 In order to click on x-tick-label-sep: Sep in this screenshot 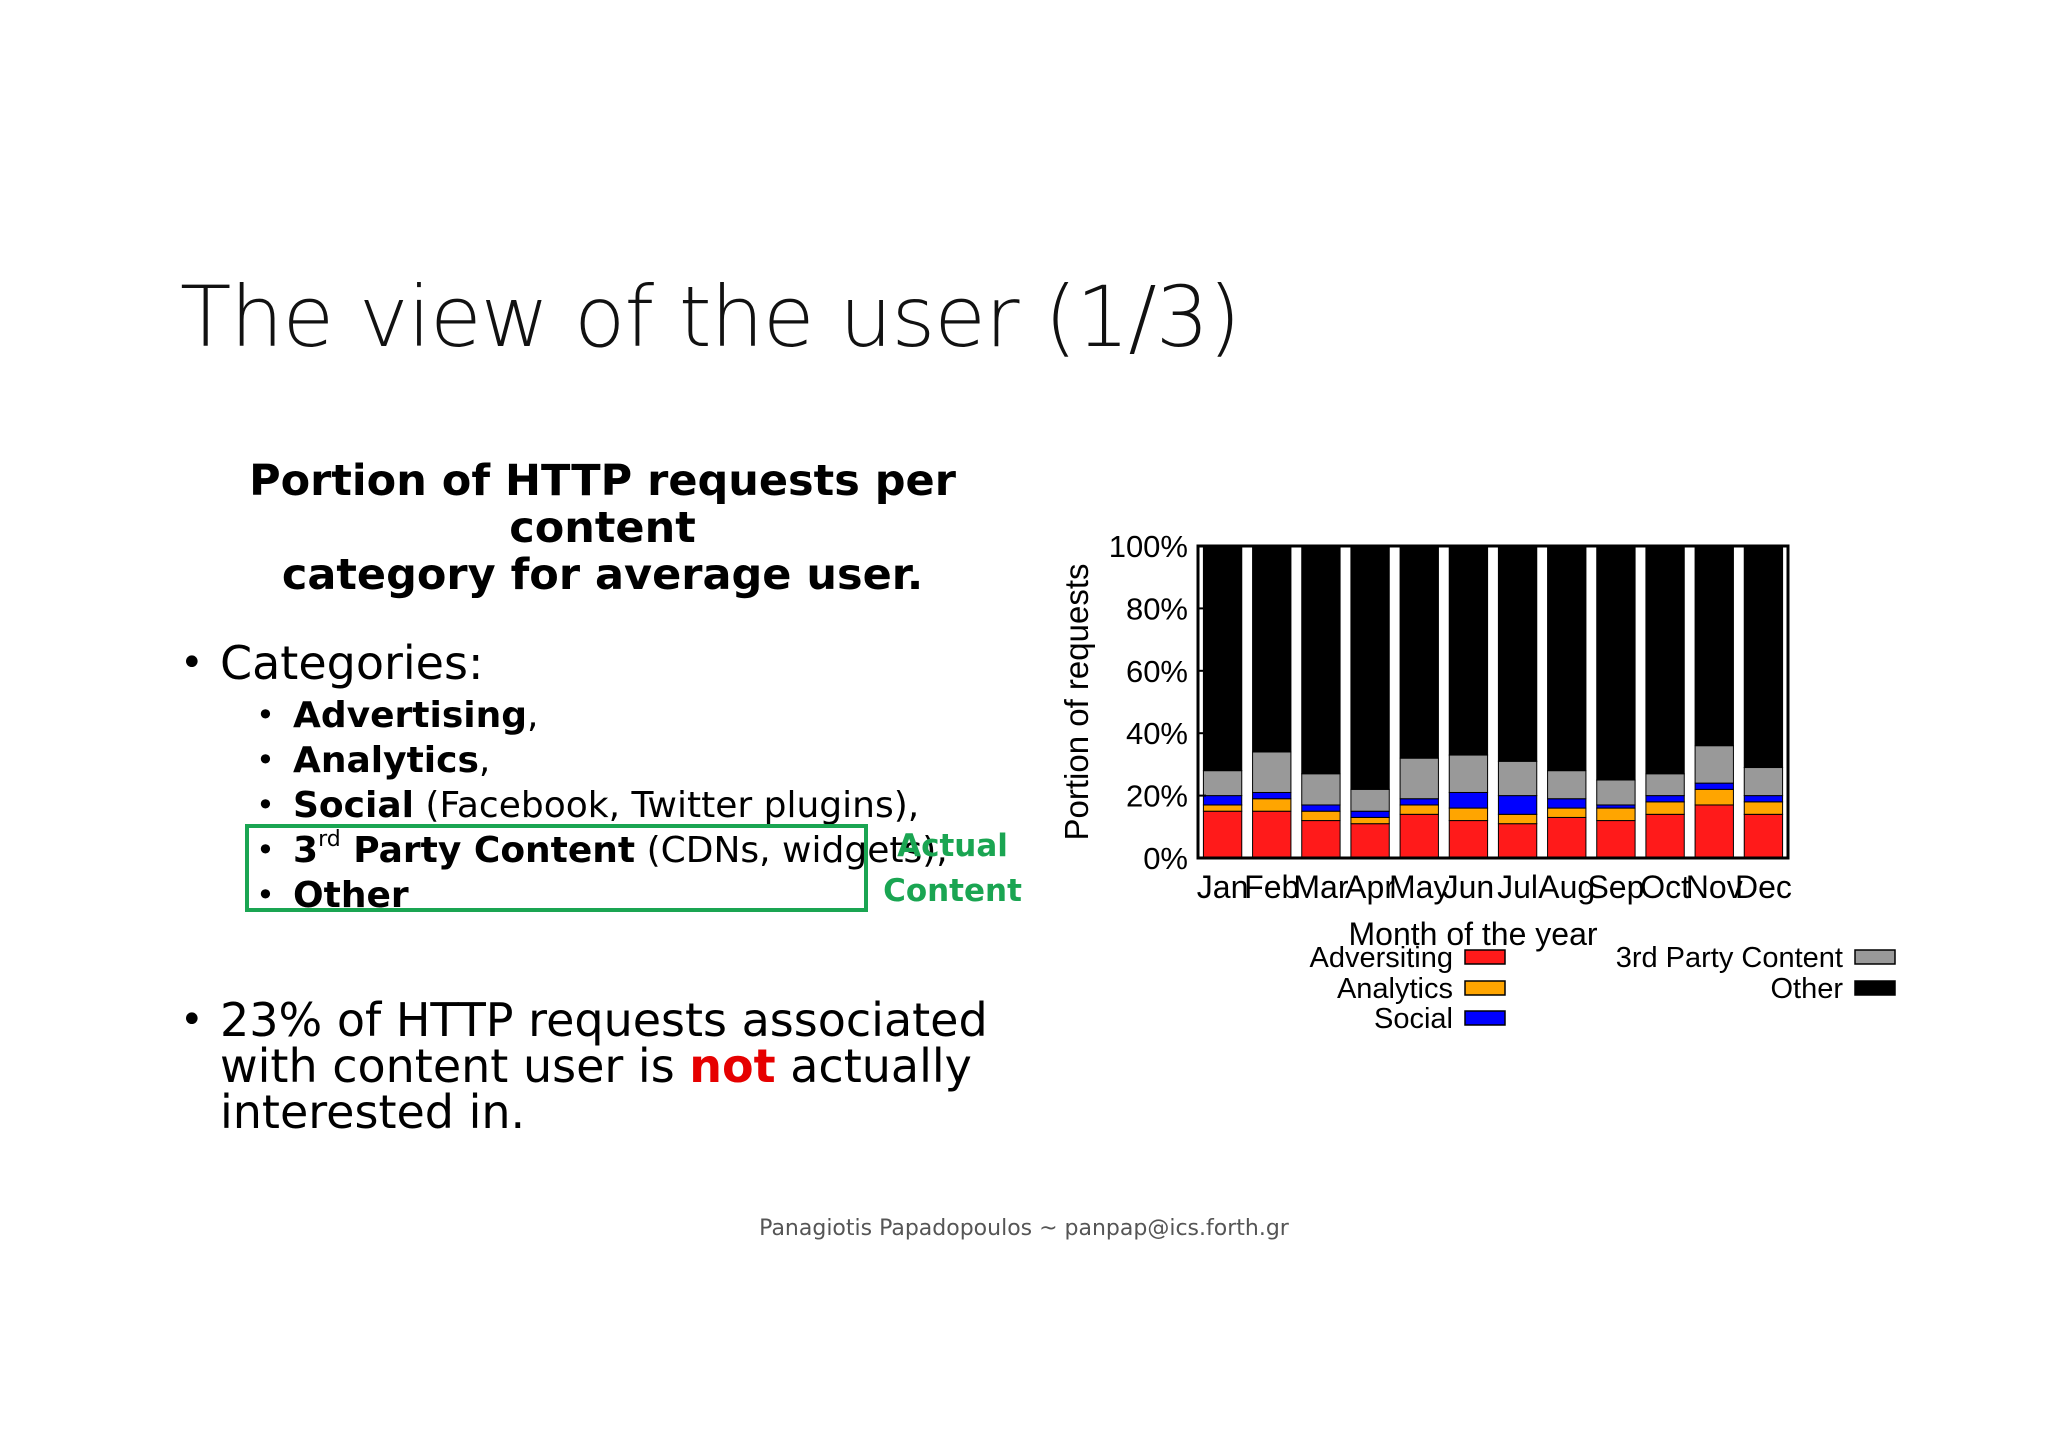, I will do `click(1615, 887)`.